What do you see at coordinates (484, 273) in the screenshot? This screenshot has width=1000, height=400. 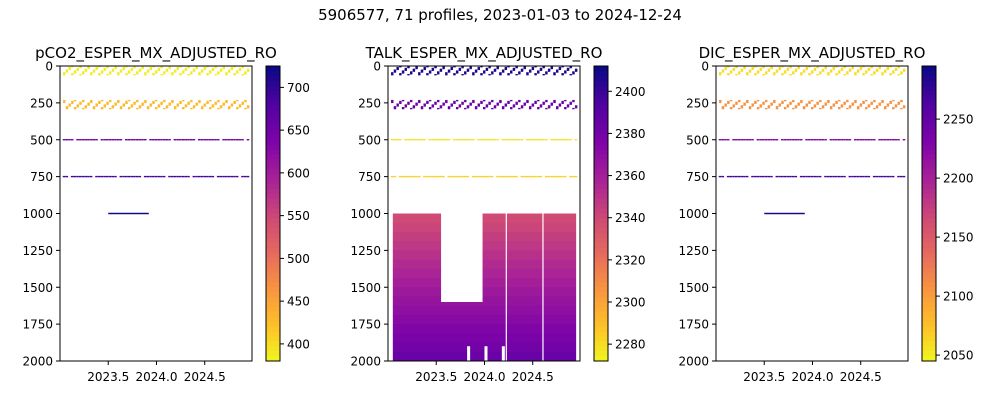 I see `deep-band` at bounding box center [484, 273].